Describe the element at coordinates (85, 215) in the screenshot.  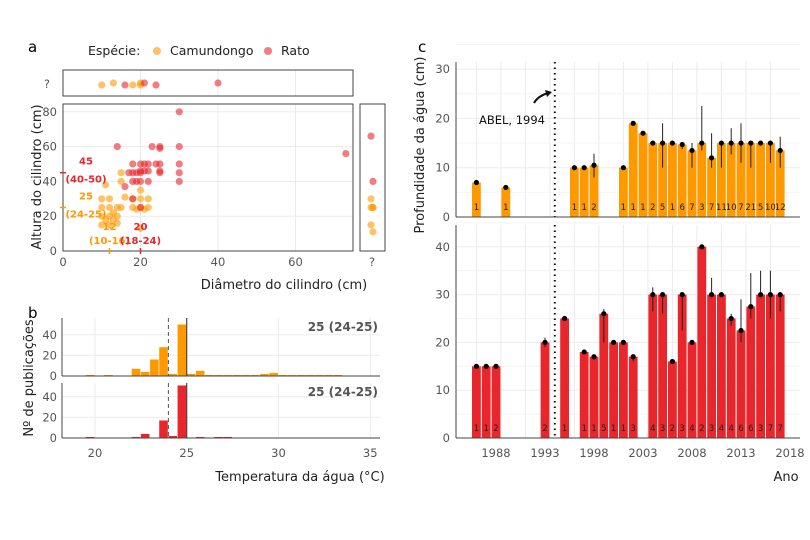
I see `annotation-range: (24-25)` at that location.